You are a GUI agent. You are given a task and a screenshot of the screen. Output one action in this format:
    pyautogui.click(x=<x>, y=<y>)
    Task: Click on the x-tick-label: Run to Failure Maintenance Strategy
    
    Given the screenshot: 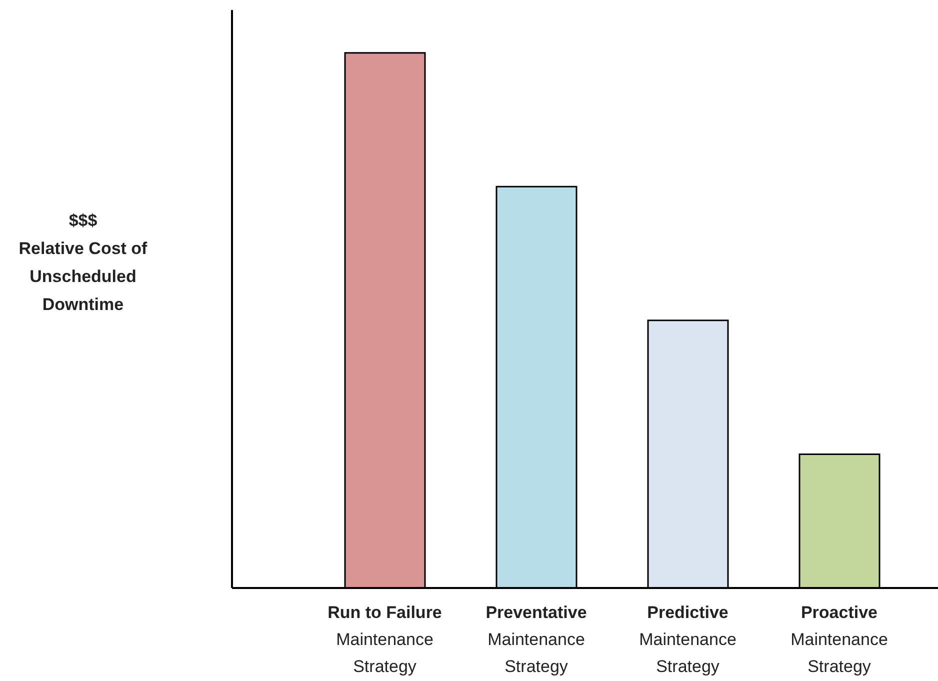 What is the action you would take?
    pyautogui.click(x=385, y=639)
    